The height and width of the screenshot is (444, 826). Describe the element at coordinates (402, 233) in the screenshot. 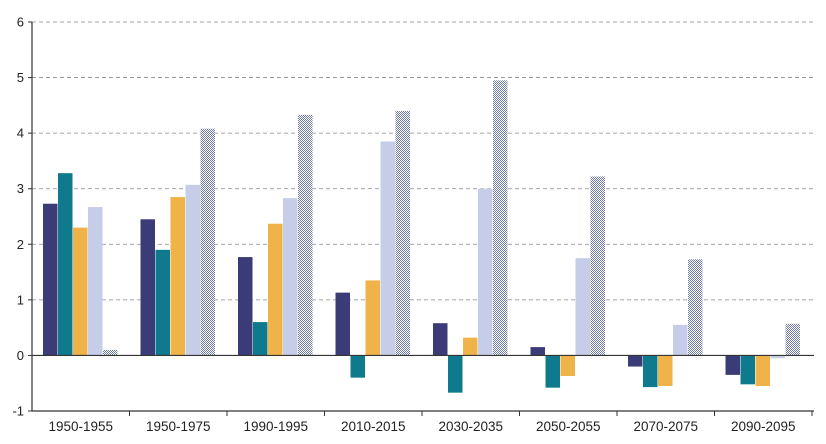

I see `bar-series5-2010-2015` at that location.